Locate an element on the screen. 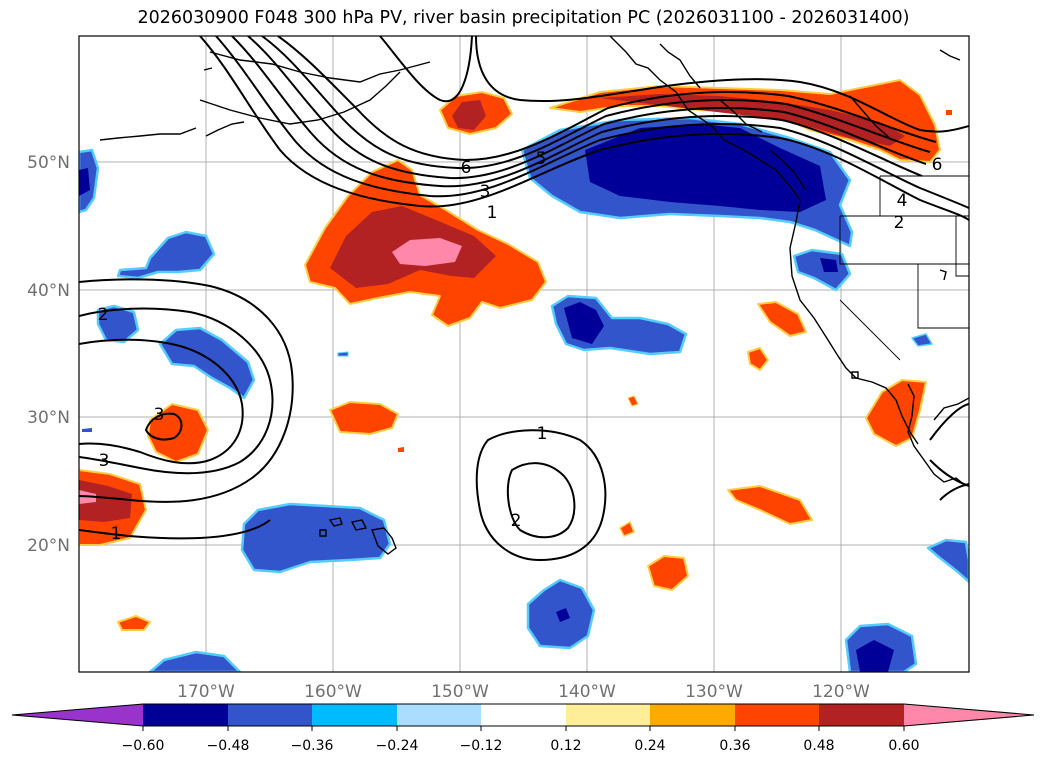 The image size is (1047, 765). colorbar-extend-high is located at coordinates (969, 715).